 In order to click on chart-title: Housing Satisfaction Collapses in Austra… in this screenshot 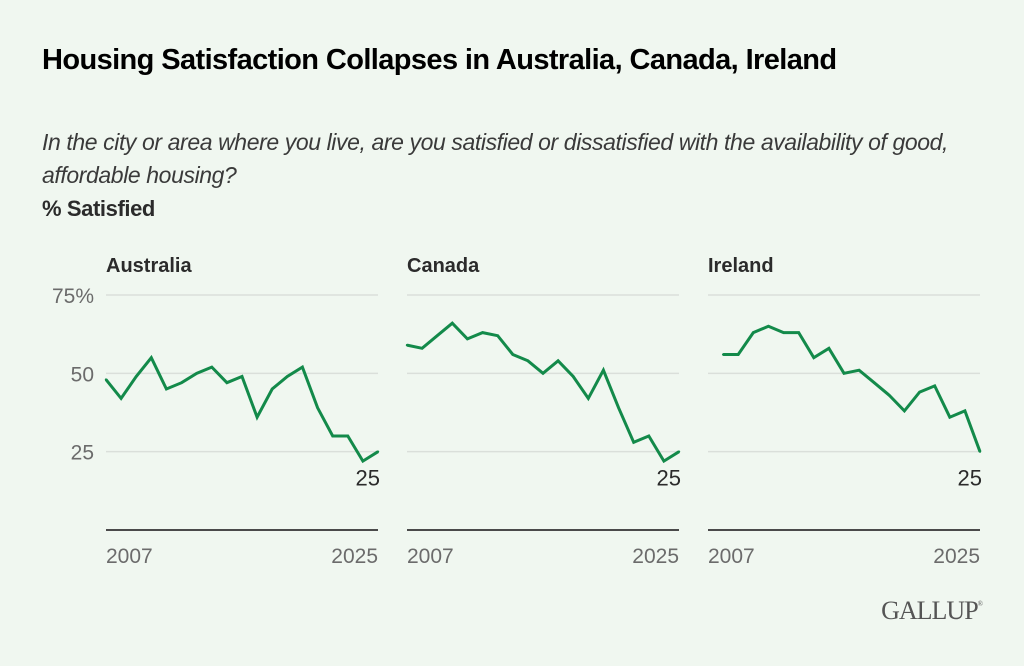, I will do `click(439, 60)`.